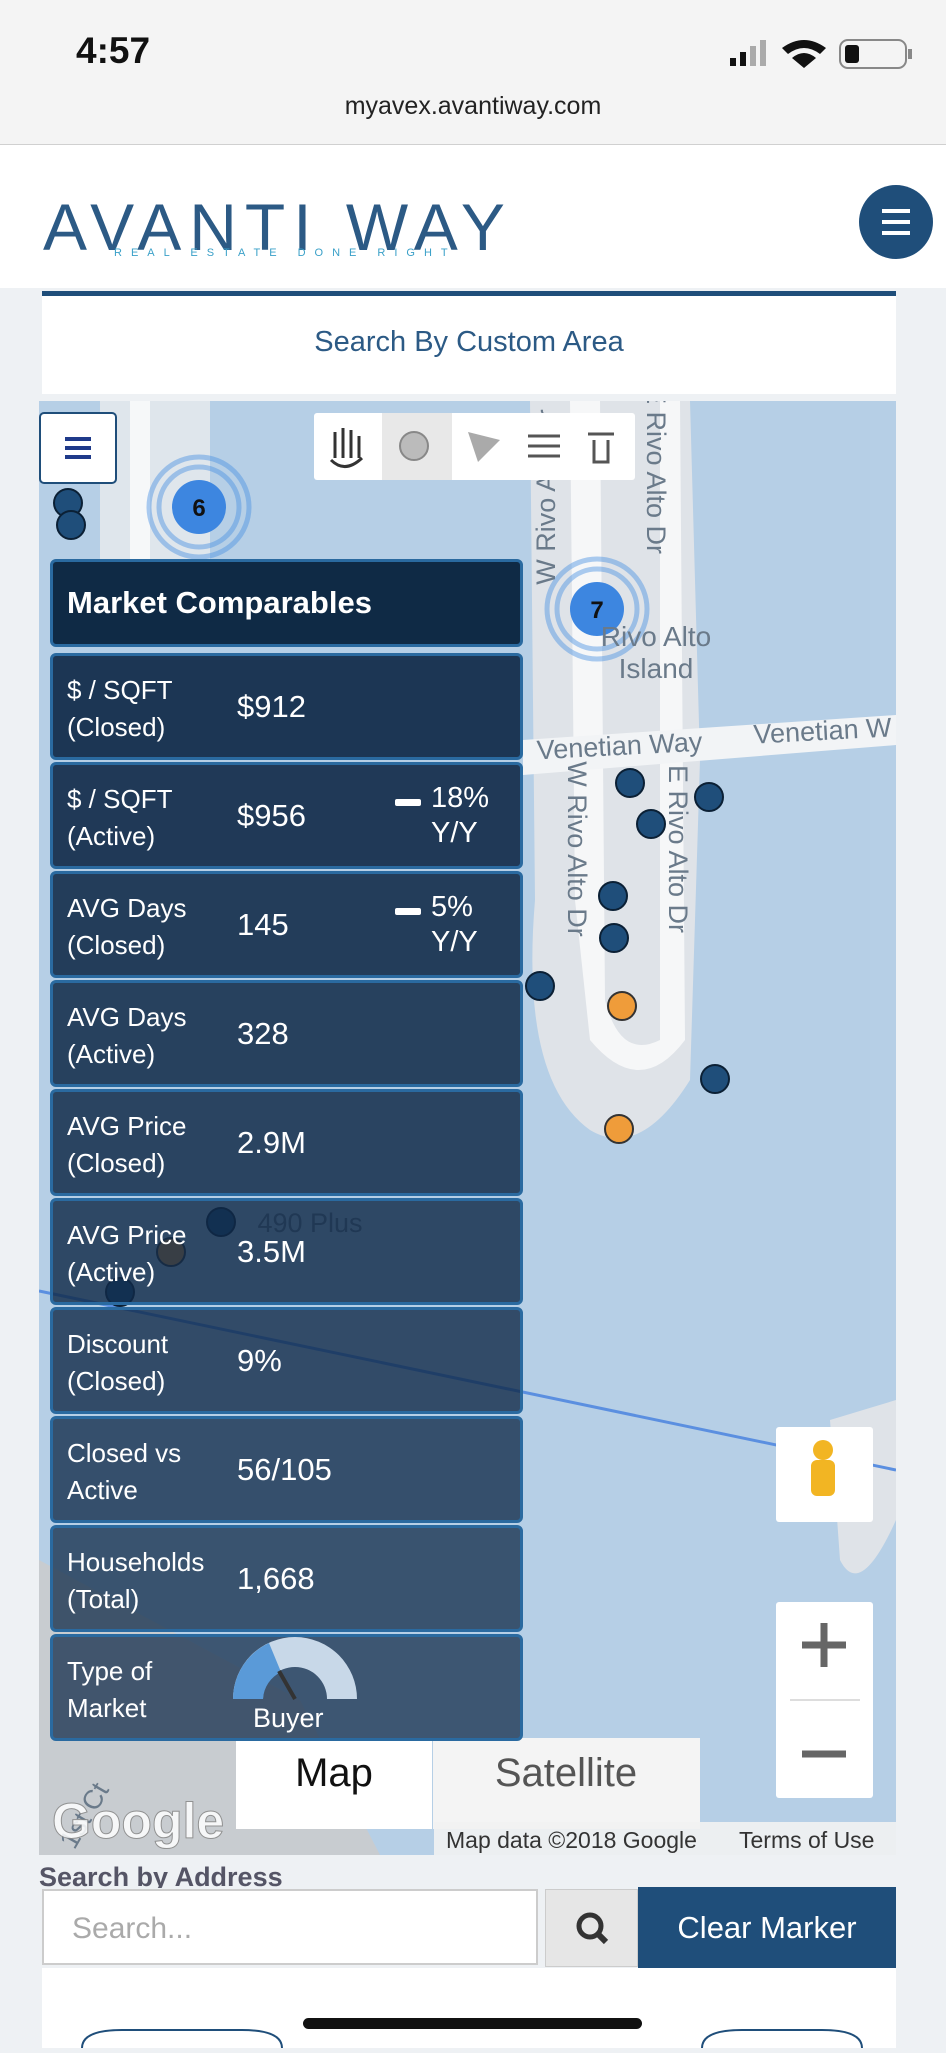 This screenshot has width=946, height=2053. I want to click on google-logo: Google, so click(138, 1821).